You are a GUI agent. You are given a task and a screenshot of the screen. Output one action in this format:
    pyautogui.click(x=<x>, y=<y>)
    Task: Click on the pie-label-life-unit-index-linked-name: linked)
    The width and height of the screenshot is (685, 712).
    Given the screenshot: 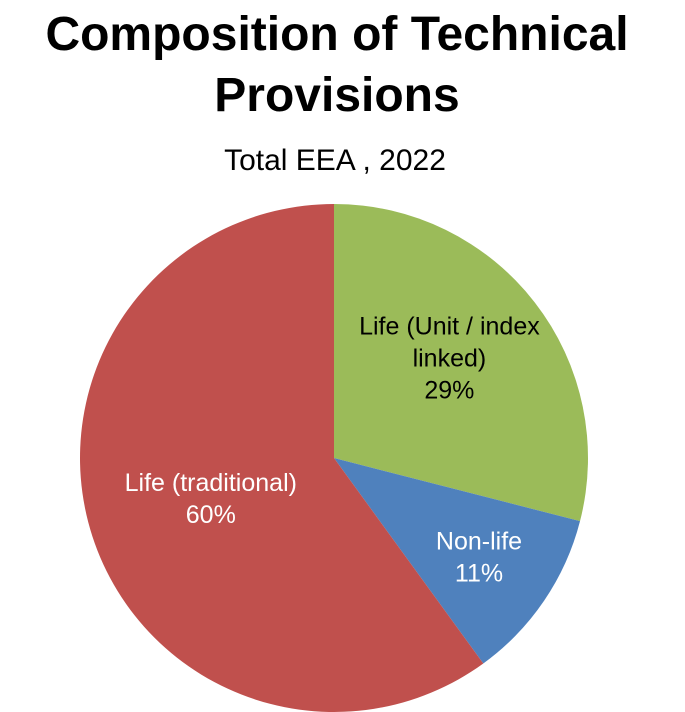 What is the action you would take?
    pyautogui.click(x=450, y=358)
    